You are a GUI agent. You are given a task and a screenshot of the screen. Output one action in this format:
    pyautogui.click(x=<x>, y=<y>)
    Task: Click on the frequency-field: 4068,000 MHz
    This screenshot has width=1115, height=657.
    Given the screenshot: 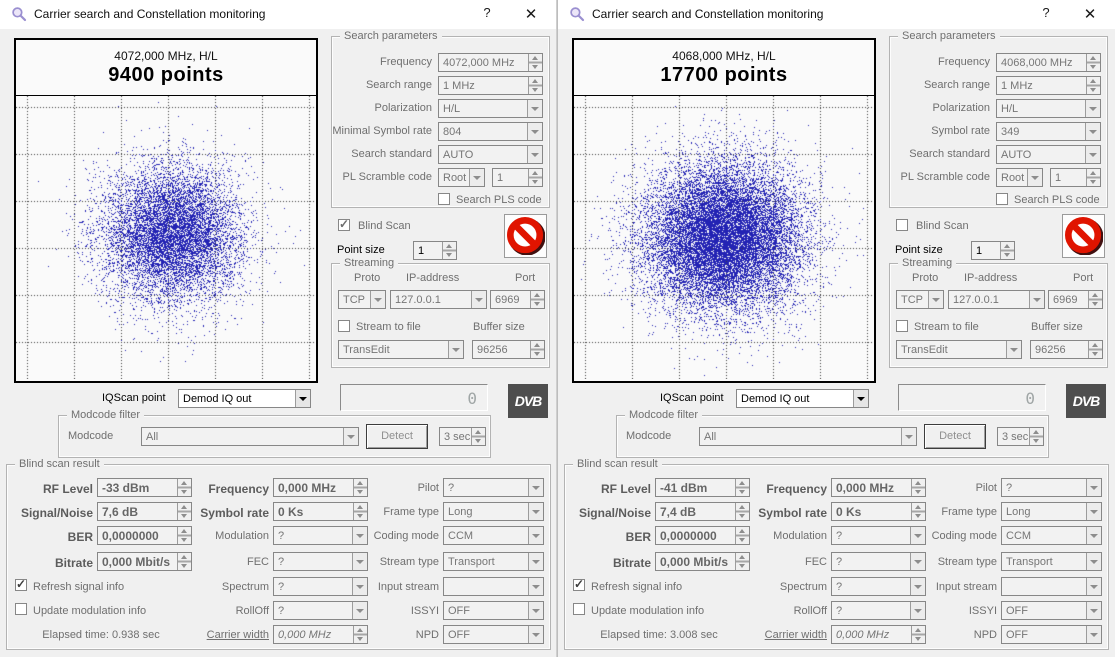 What is the action you would take?
    pyautogui.click(x=1048, y=62)
    